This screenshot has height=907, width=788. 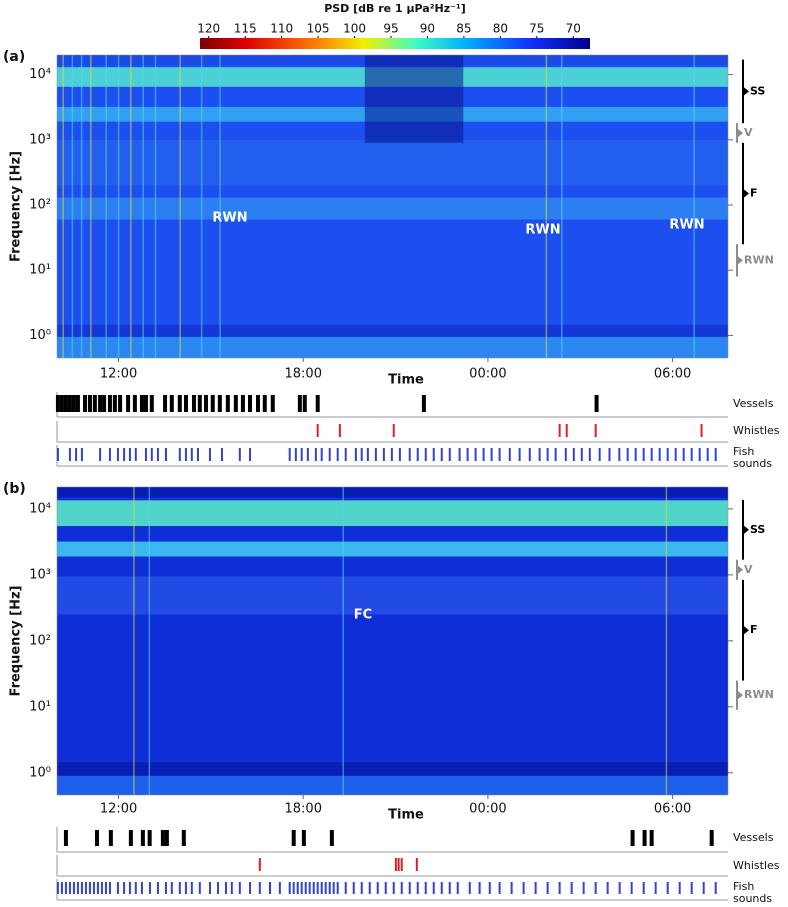 What do you see at coordinates (427, 29) in the screenshot?
I see `colorbar-tick-label: 90` at bounding box center [427, 29].